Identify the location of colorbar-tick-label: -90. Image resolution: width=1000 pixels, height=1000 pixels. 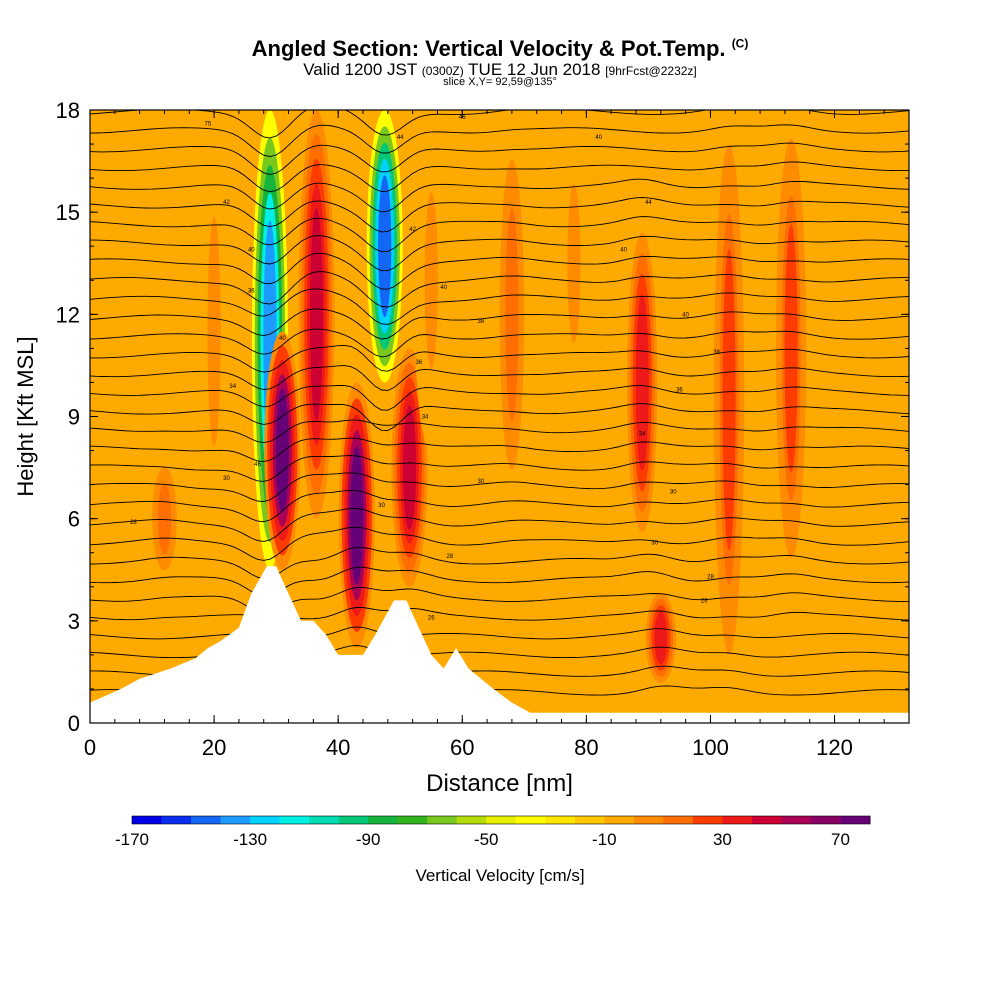
(368, 839).